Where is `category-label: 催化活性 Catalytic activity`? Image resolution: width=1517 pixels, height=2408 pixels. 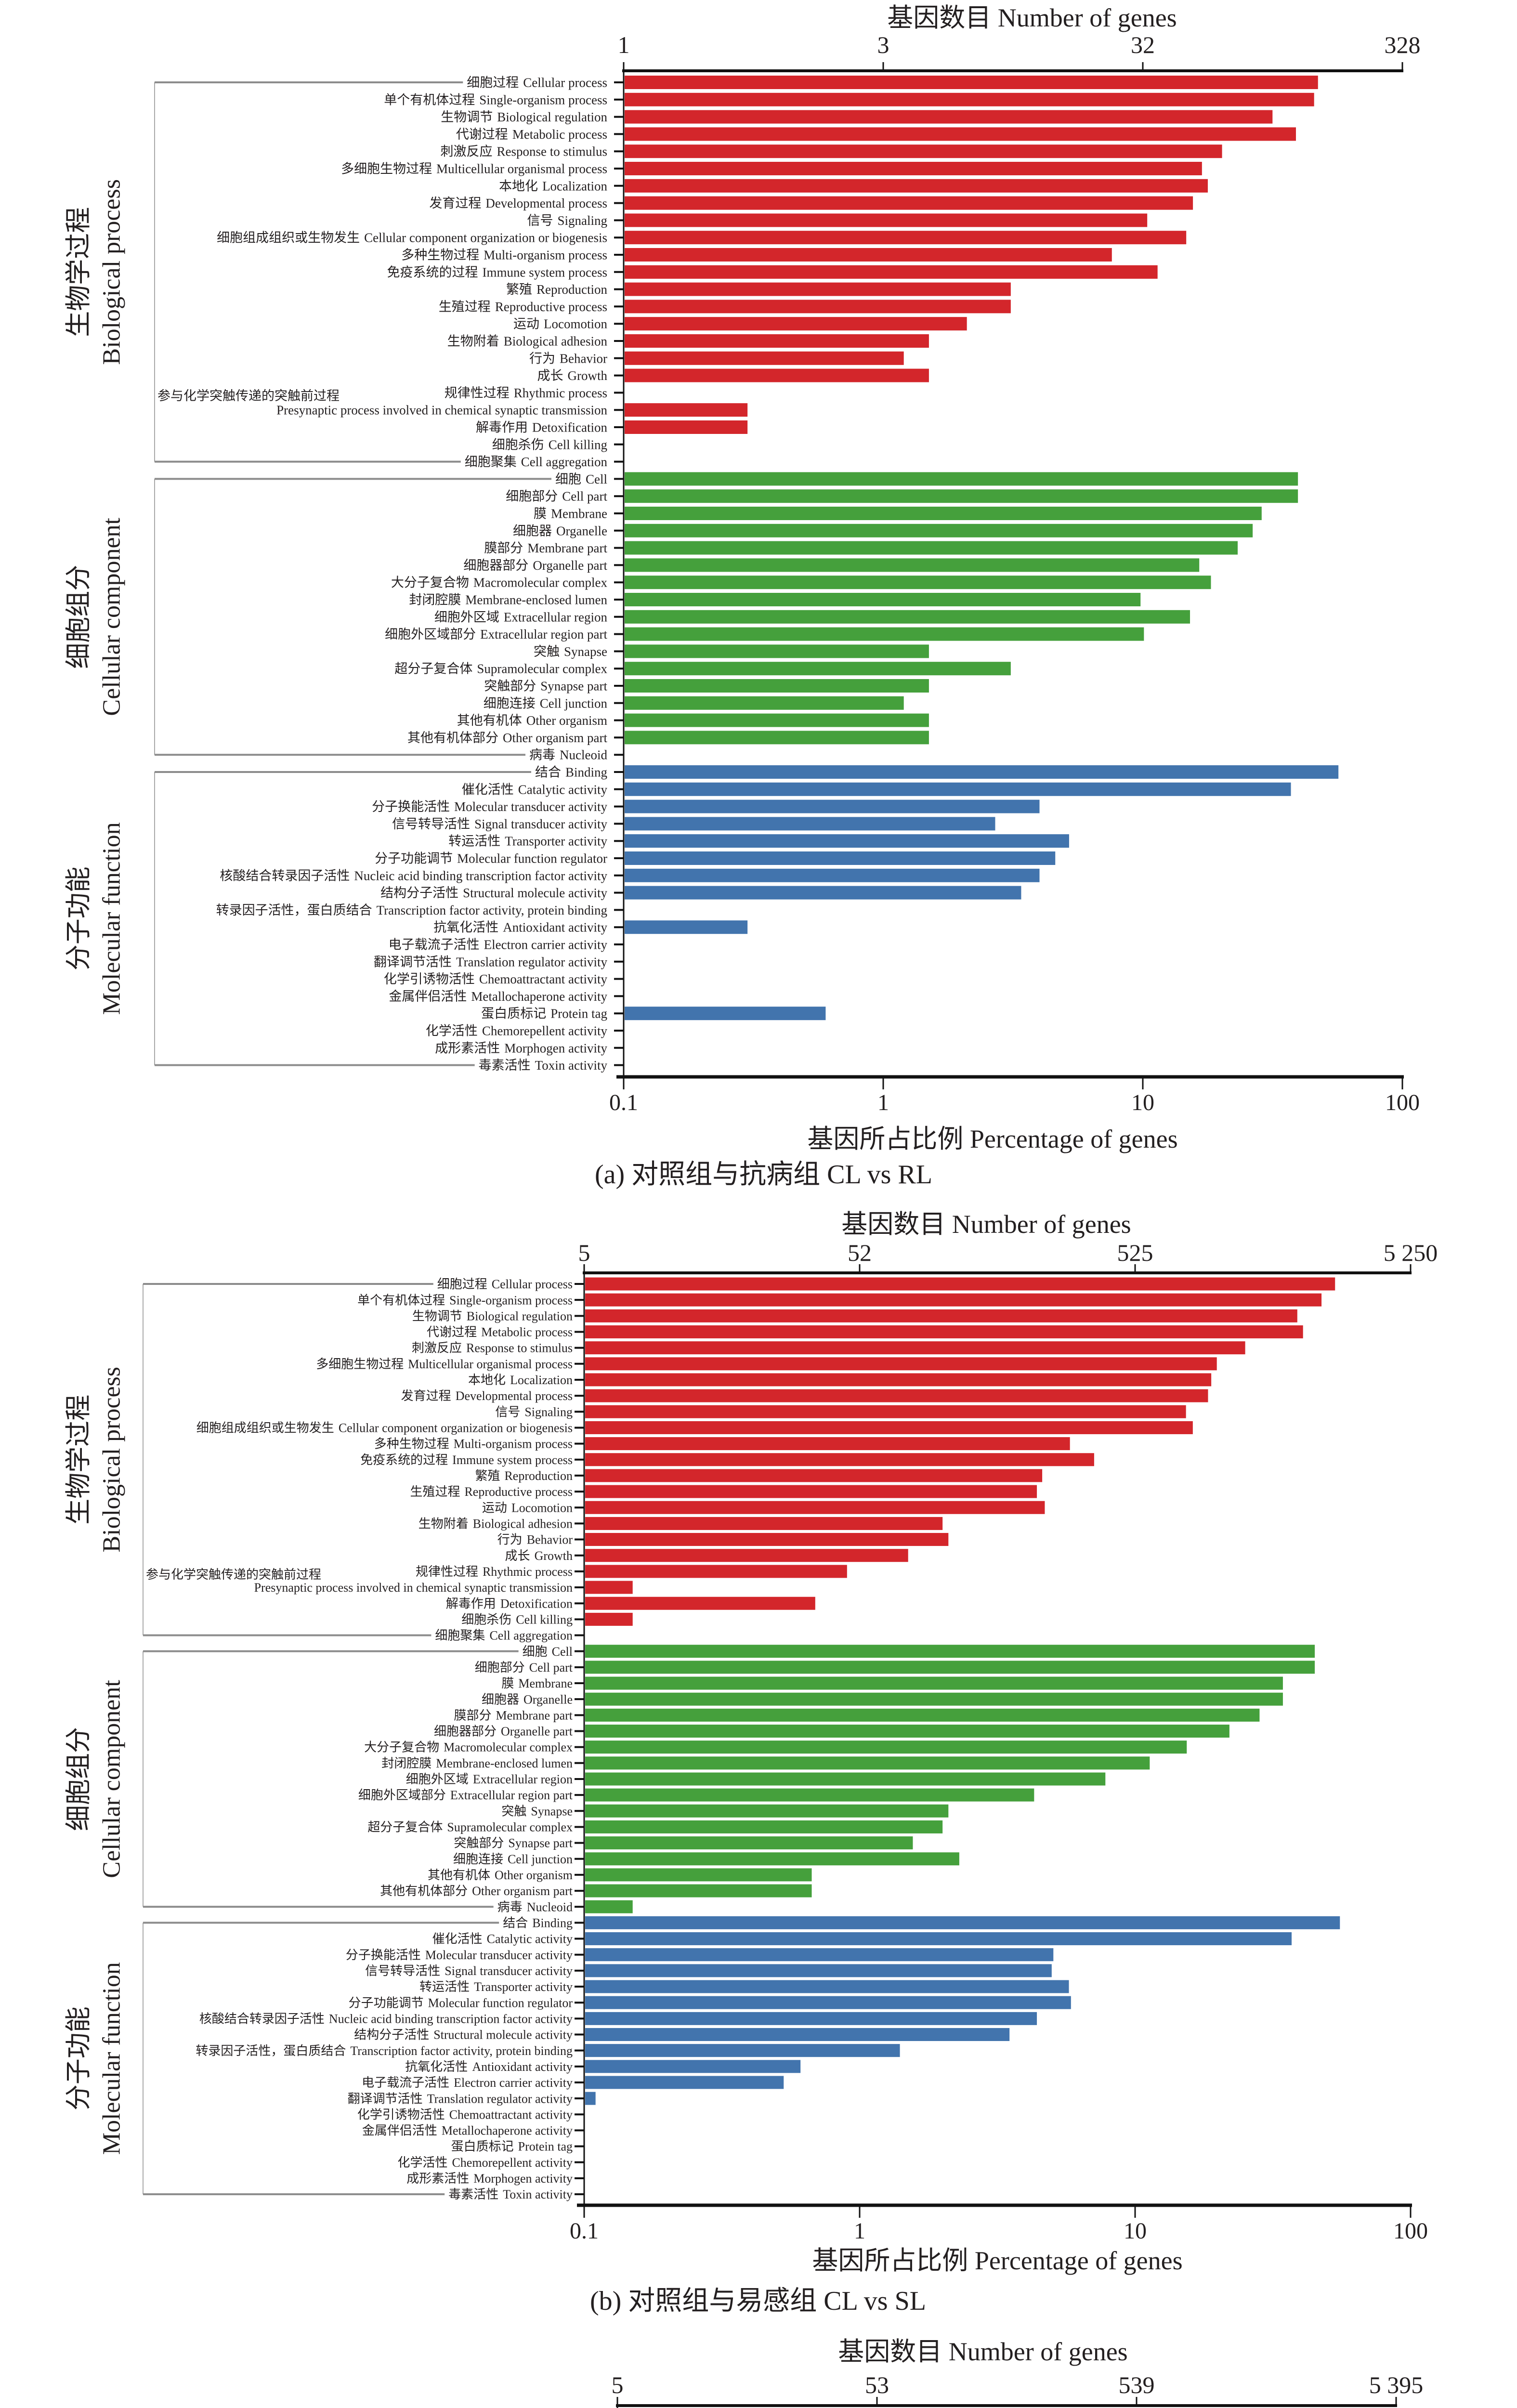
category-label: 催化活性 Catalytic activity is located at coordinates (502, 1939).